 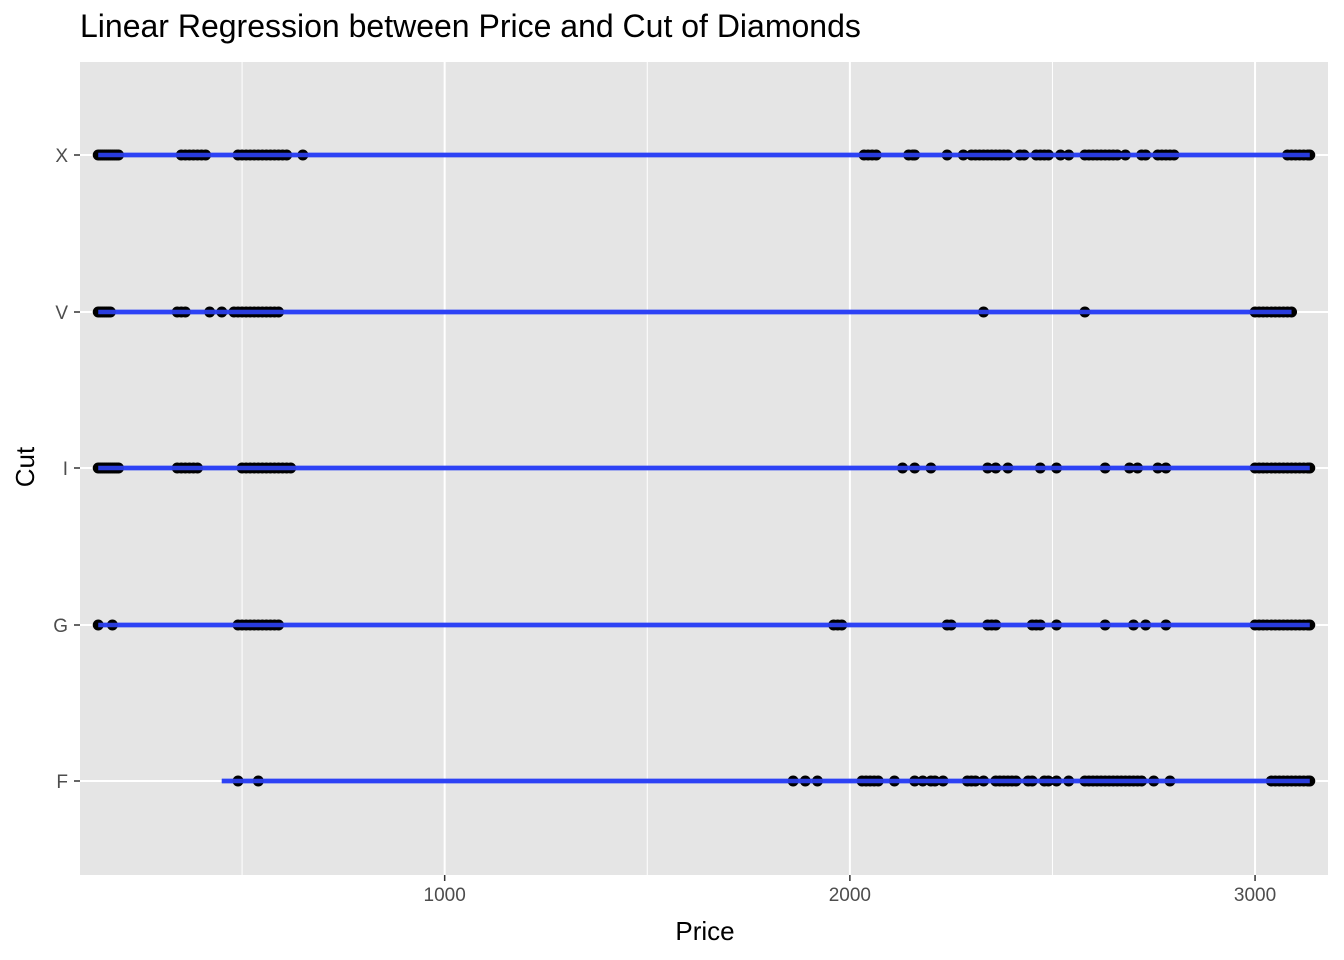 I want to click on x-axis-title: Price, so click(x=704, y=931).